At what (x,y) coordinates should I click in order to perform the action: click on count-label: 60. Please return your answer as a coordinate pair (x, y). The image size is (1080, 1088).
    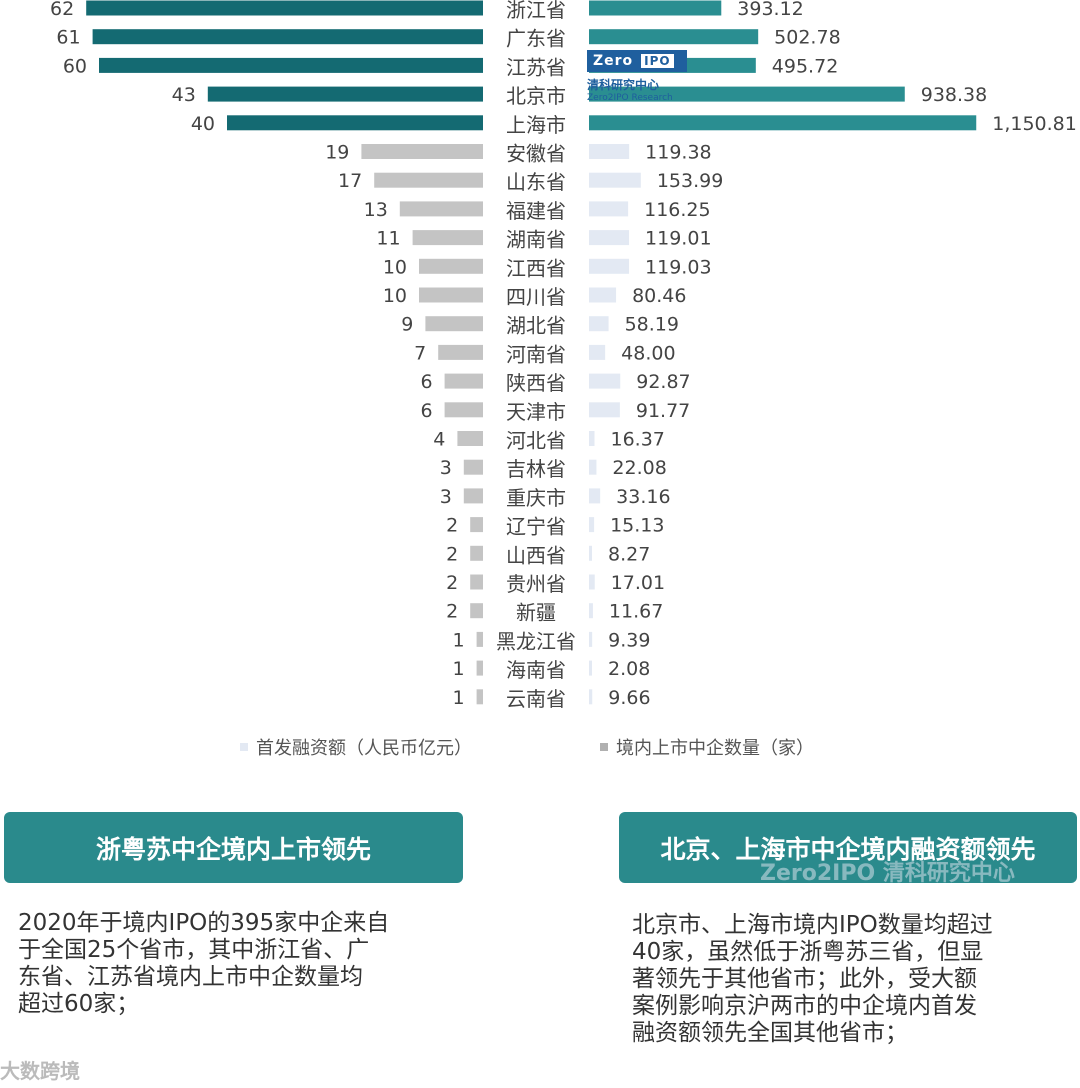
    Looking at the image, I should click on (75, 66).